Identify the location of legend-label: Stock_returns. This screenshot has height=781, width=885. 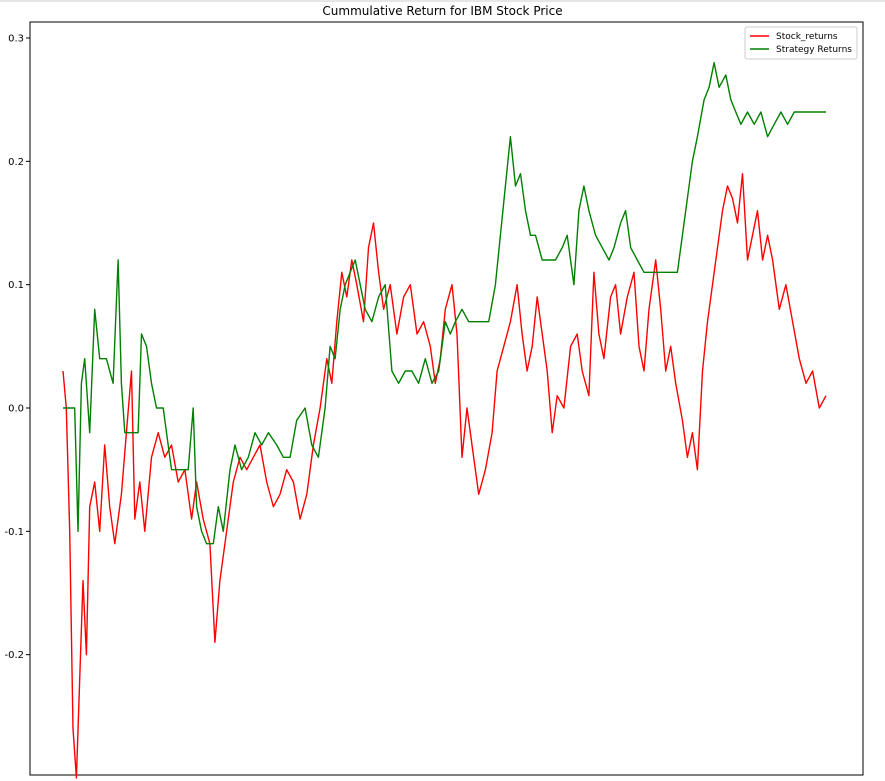
(807, 37).